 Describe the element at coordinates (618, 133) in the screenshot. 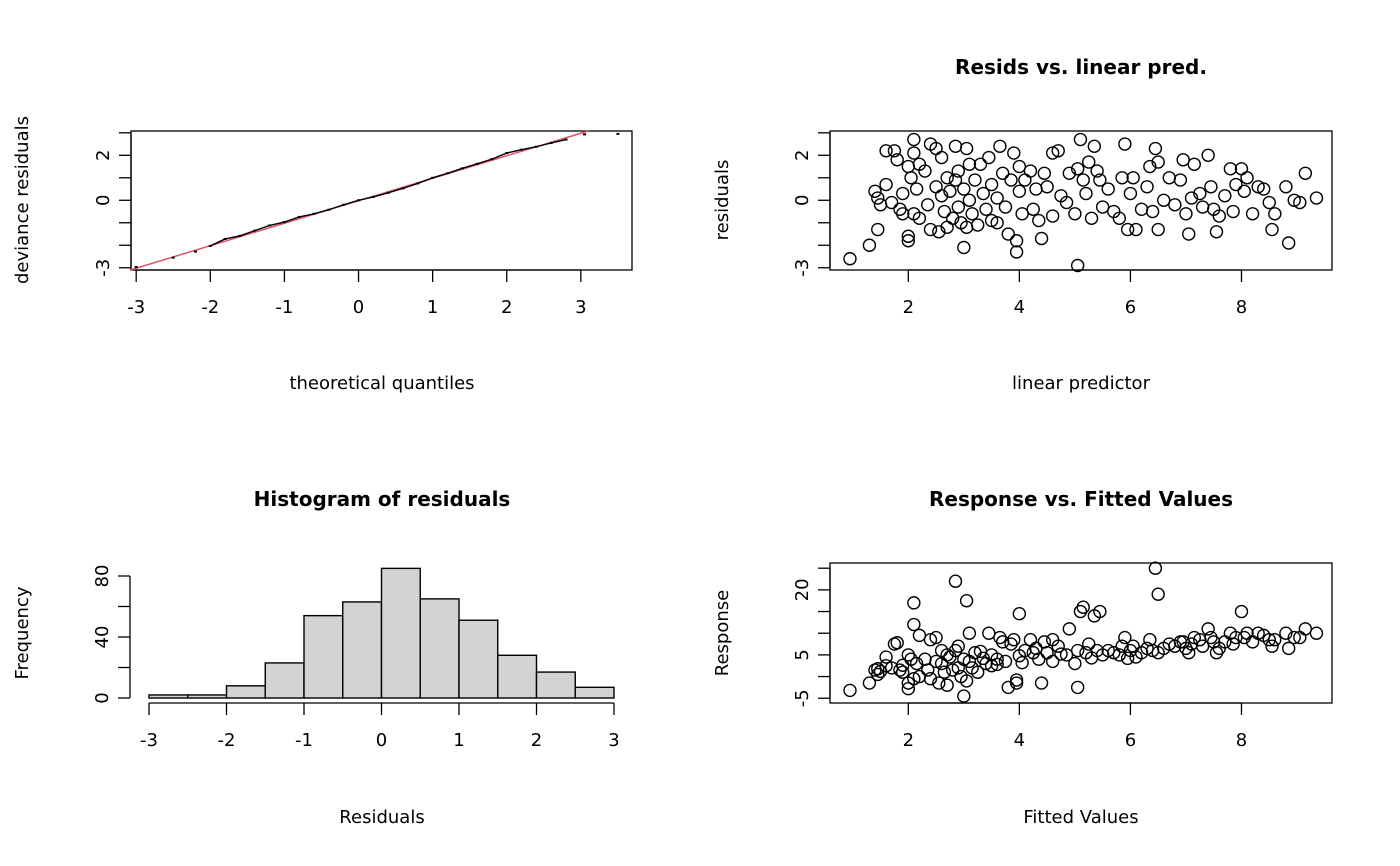

I see `qq-point` at that location.